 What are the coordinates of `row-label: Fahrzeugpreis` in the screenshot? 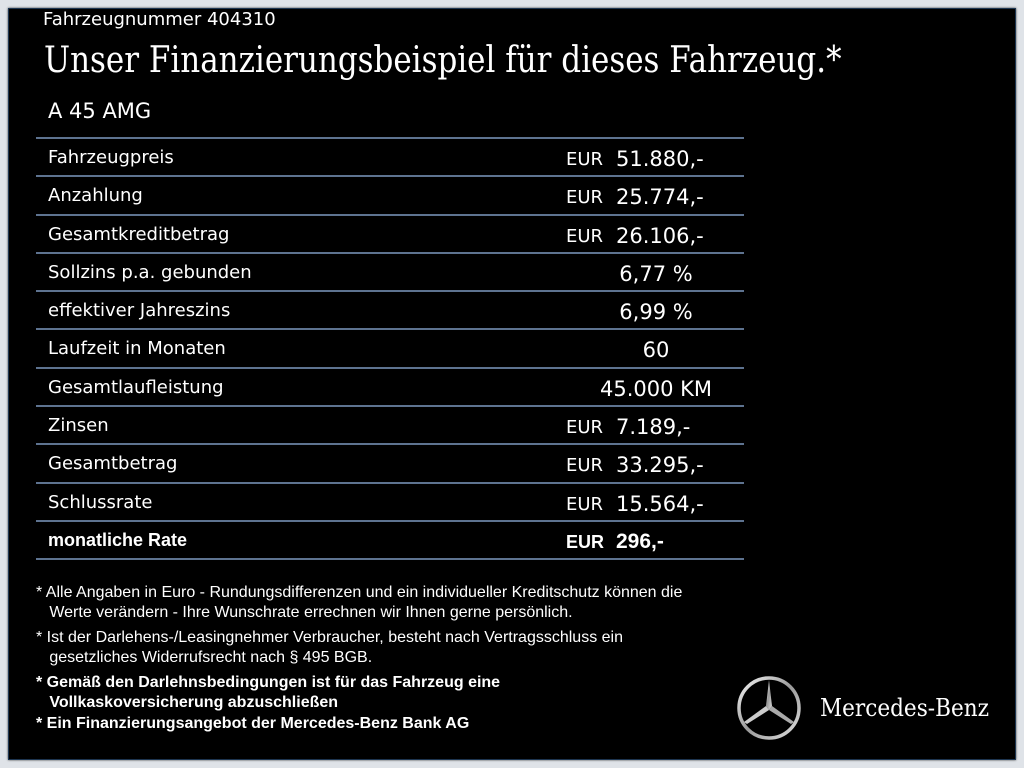 It's located at (111, 157).